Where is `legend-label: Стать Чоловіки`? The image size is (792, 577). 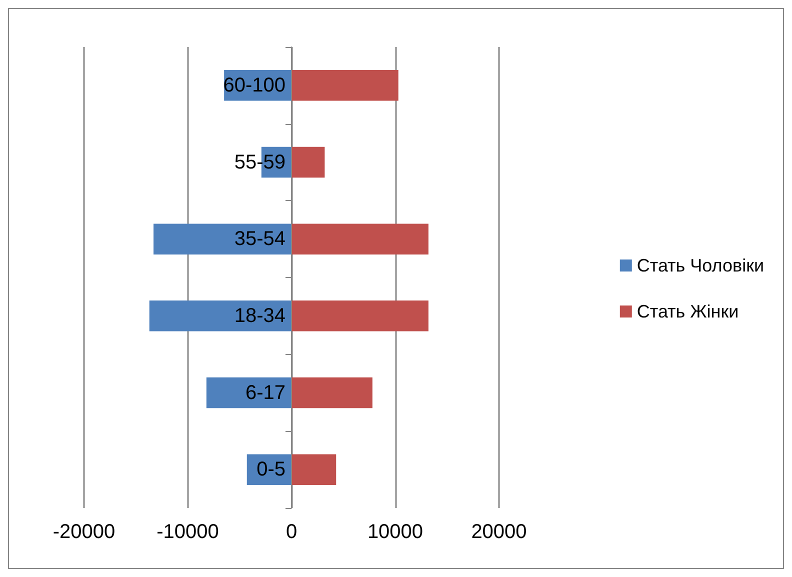 legend-label: Стать Чоловіки is located at coordinates (700, 266).